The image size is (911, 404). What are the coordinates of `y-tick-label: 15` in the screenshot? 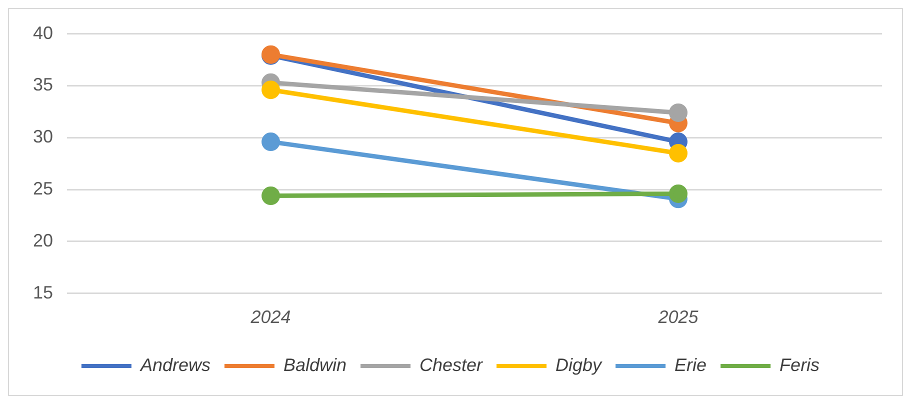 It's located at (43, 292).